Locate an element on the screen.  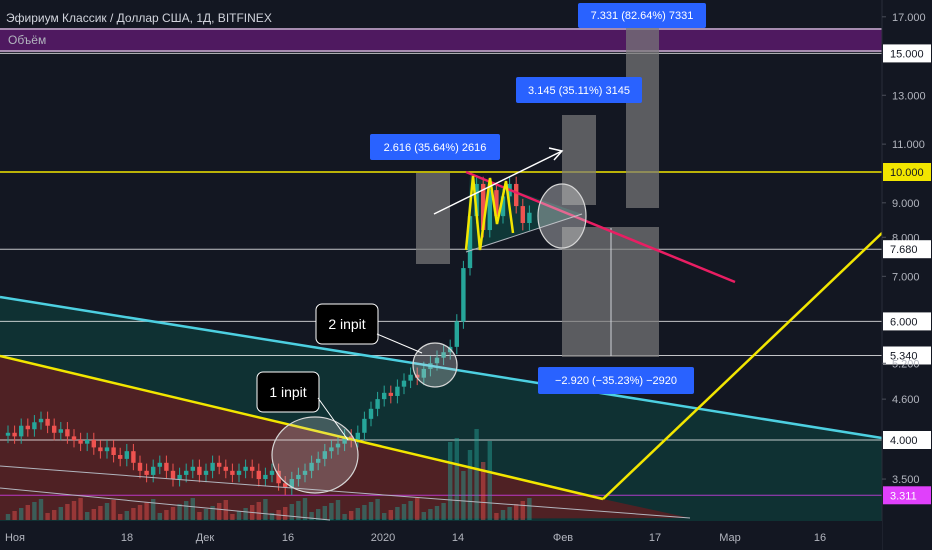
x-tick-4: 2020 is located at coordinates (383, 538).